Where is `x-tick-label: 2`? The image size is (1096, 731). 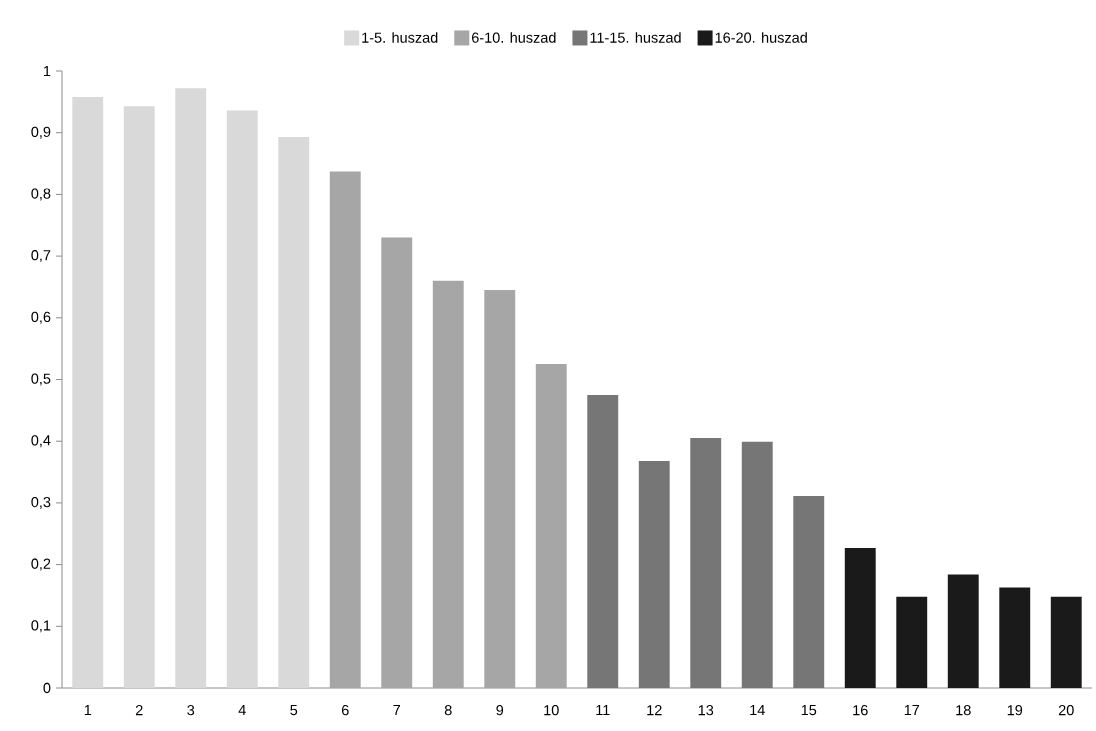
x-tick-label: 2 is located at coordinates (139, 710).